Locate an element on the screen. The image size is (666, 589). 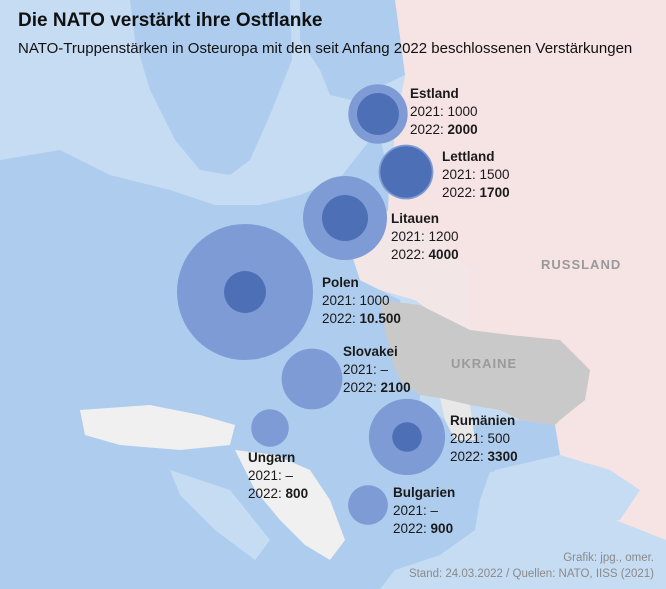
value-2022: 2100 is located at coordinates (395, 387).